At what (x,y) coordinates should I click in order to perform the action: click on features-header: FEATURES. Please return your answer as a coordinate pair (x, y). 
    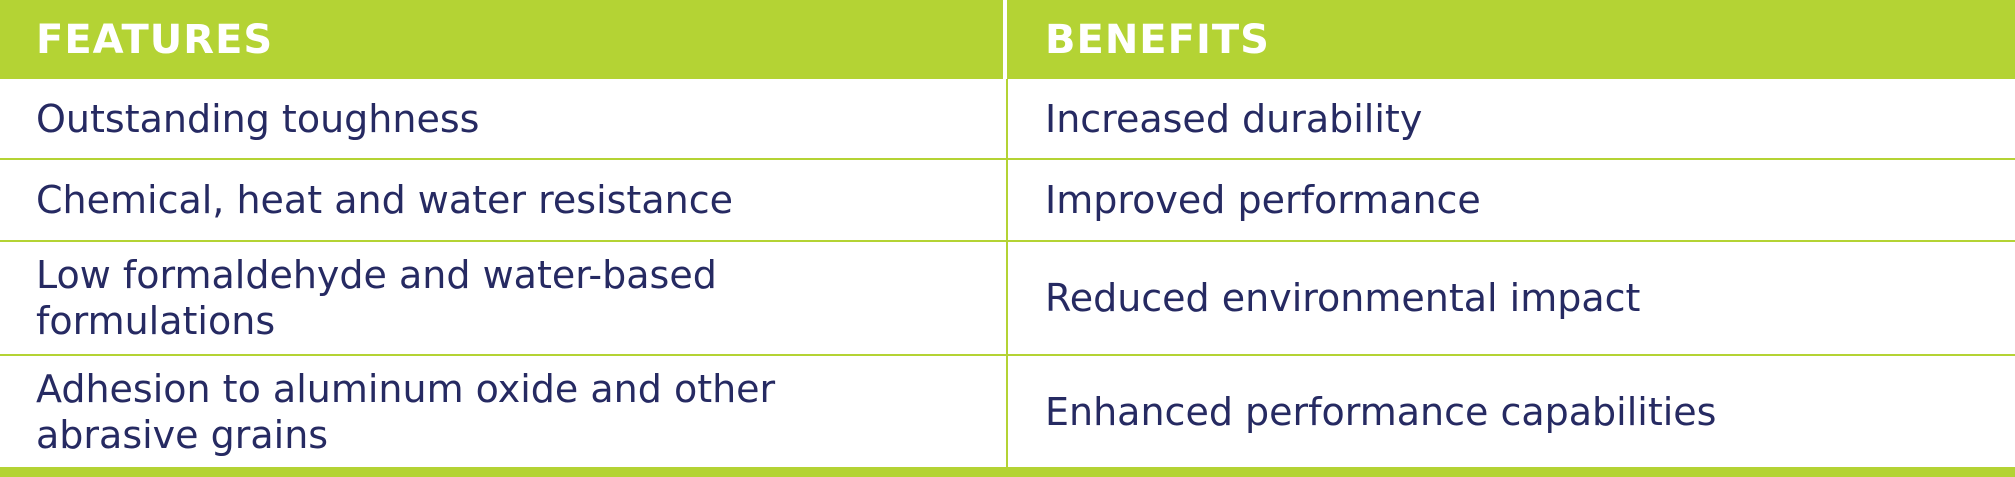
    Looking at the image, I should click on (503, 39).